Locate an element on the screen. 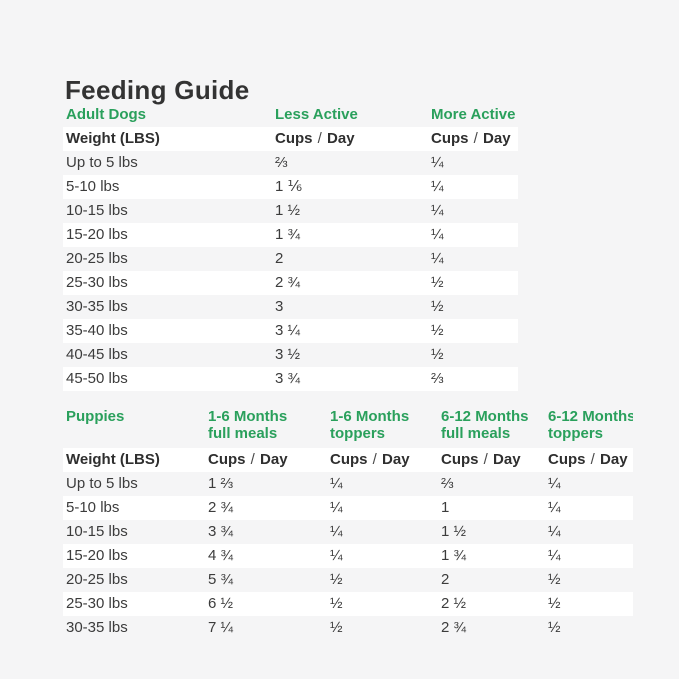 The image size is (679, 679). weight-cell: 35-40 lbs is located at coordinates (97, 330).